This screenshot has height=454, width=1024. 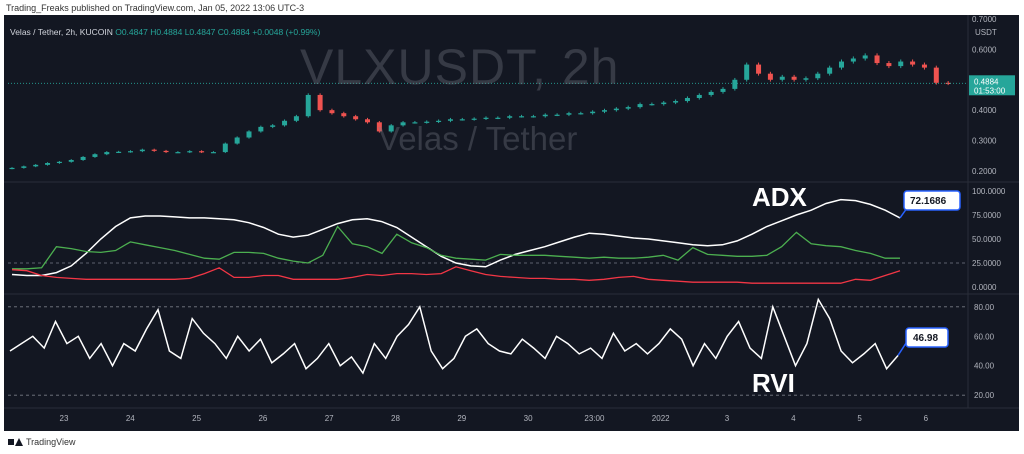 I want to click on rvi-tick-label: 40.00, so click(x=984, y=366).